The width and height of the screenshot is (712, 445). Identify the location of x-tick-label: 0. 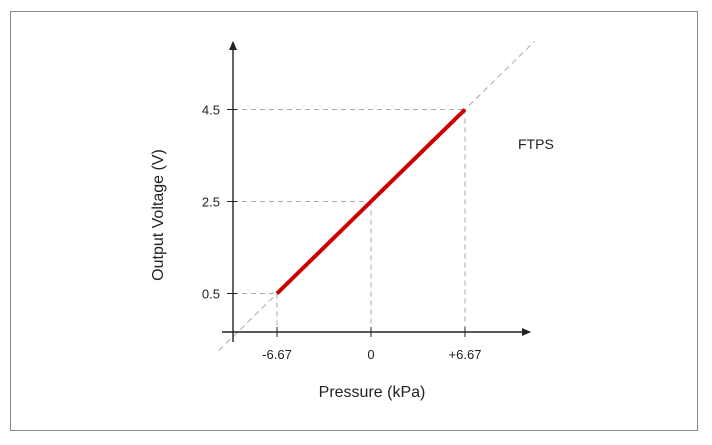
(370, 354).